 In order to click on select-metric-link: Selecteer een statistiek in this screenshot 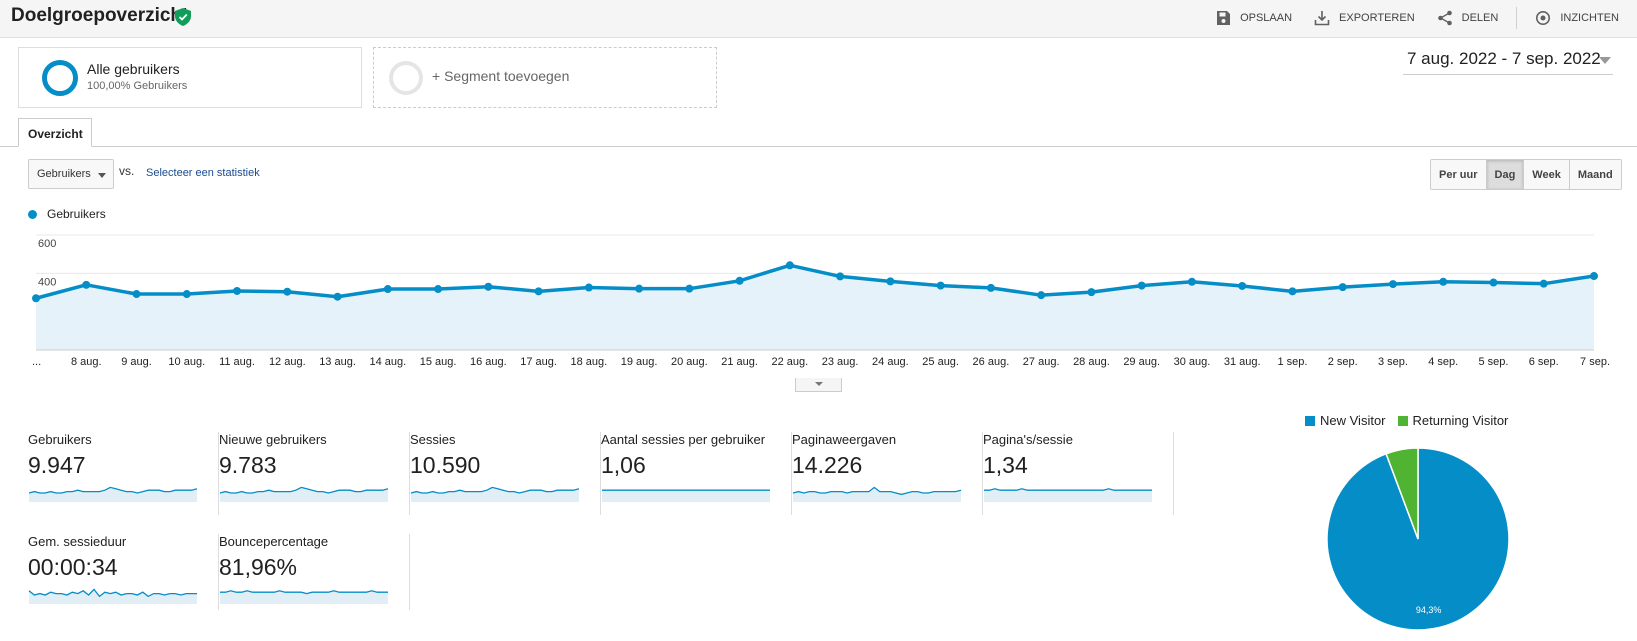, I will do `click(203, 173)`.